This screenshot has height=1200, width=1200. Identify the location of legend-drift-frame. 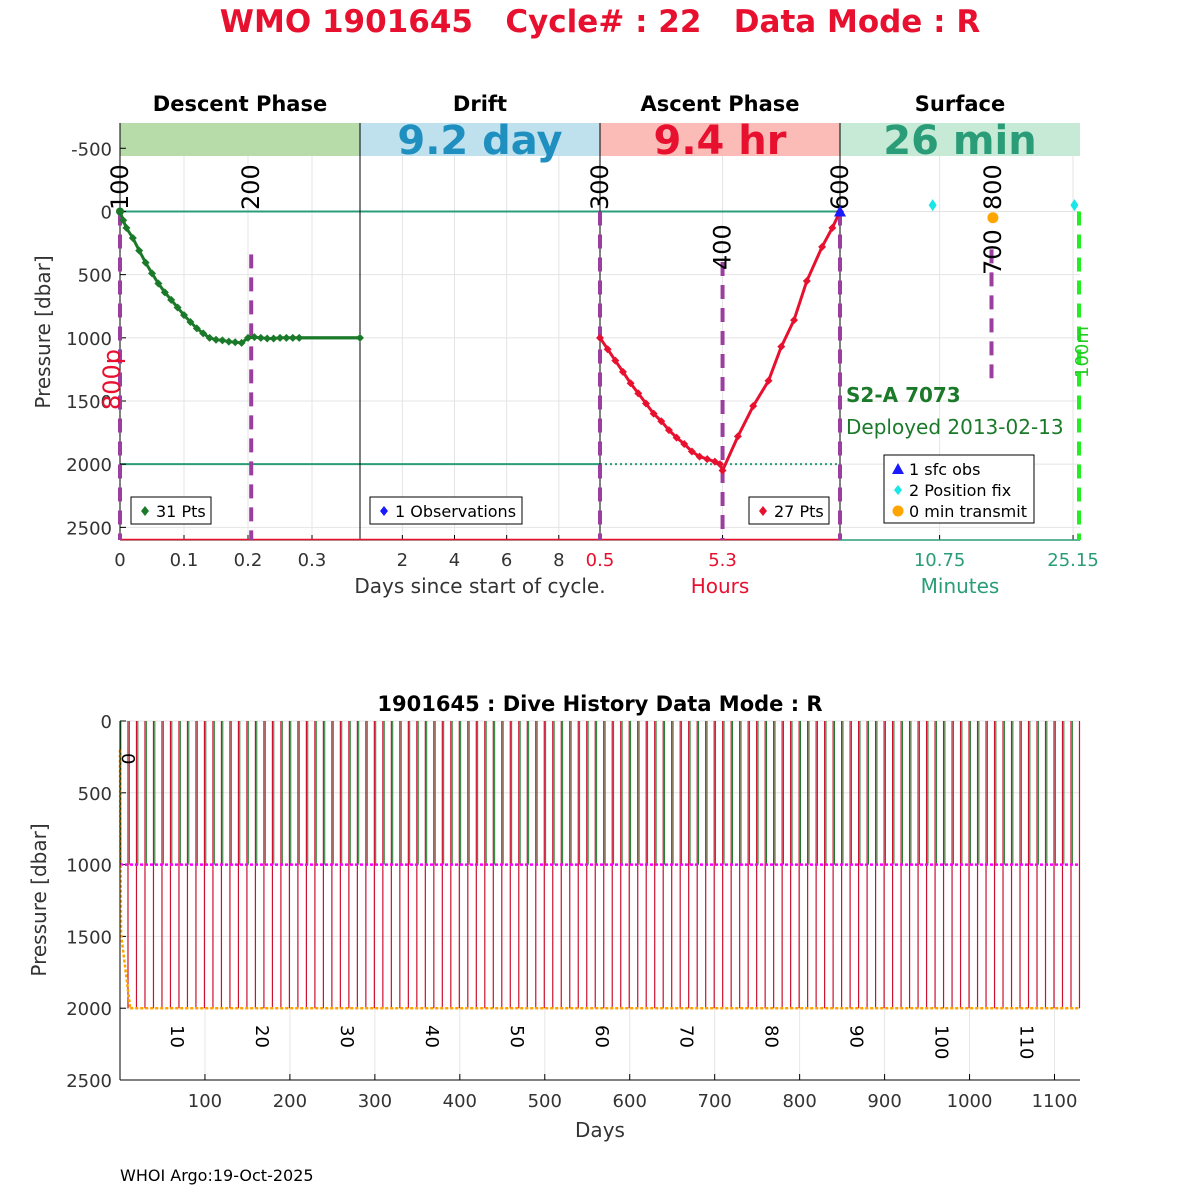
(446, 510).